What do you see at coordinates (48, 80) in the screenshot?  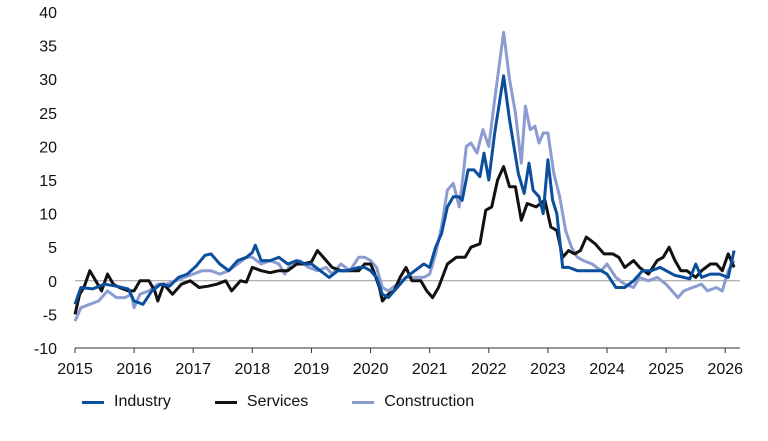 I see `y-tick-label: 30` at bounding box center [48, 80].